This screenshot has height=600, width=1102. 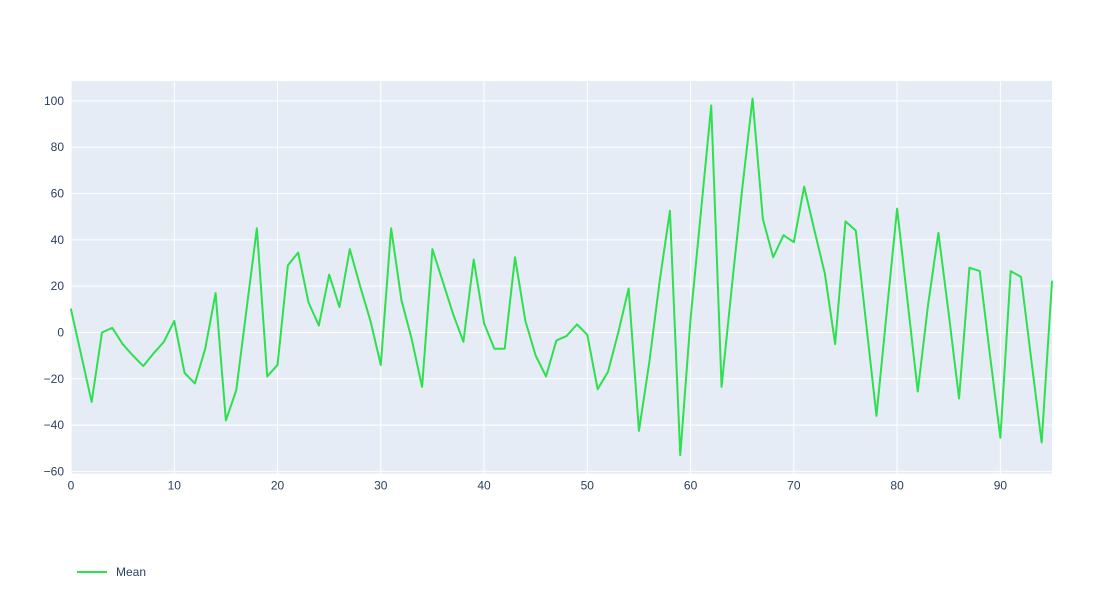 What do you see at coordinates (897, 486) in the screenshot?
I see `x-tick-label: 80` at bounding box center [897, 486].